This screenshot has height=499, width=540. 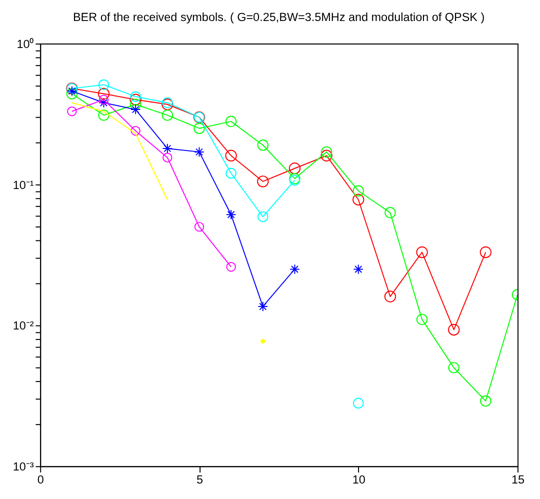 I want to click on x-tick-label: 0, so click(x=40, y=479).